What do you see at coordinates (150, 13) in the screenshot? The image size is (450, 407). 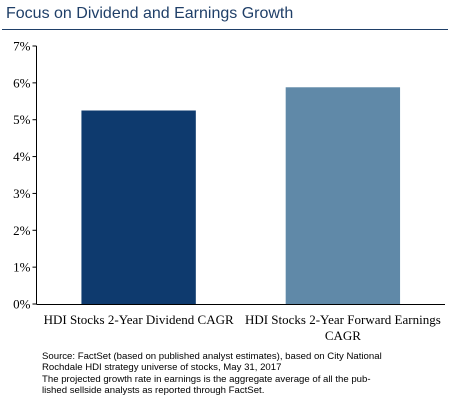 I see `chart-title: Focus on Dividend and Earnings Growth` at bounding box center [150, 13].